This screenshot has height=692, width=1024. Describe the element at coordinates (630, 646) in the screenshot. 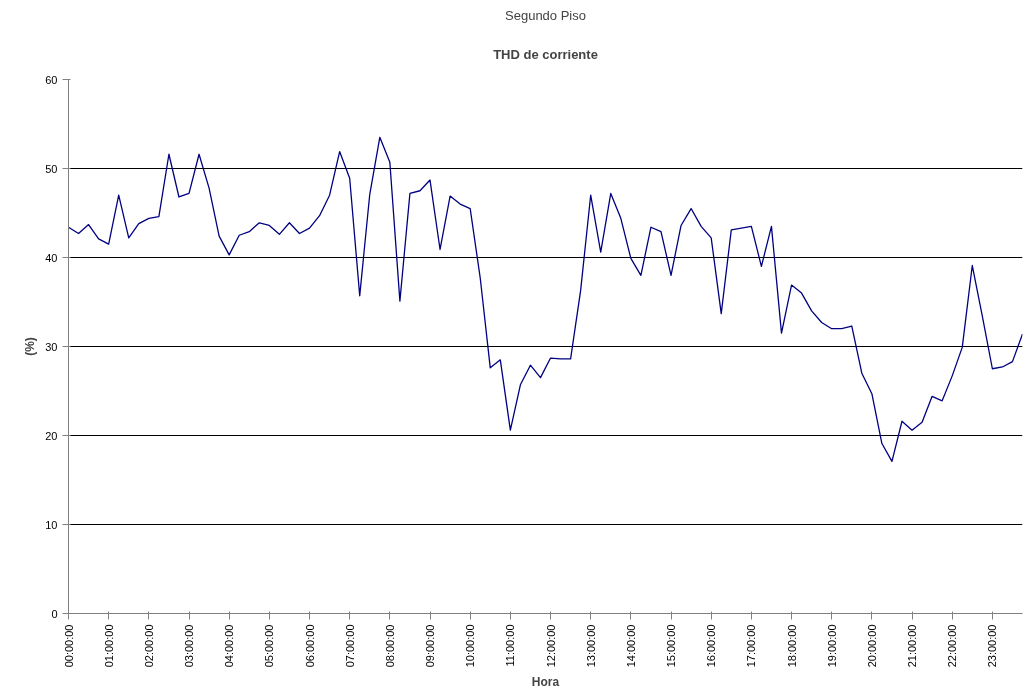

I see `x-tick-label: 14:00:00` at that location.